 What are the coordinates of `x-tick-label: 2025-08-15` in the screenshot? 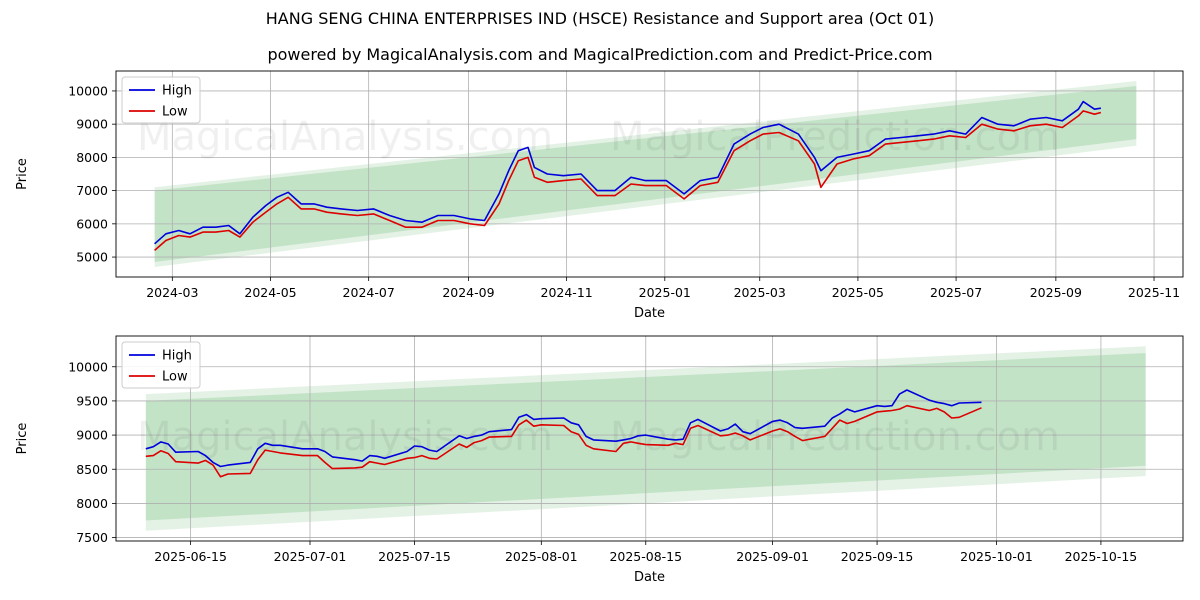 It's located at (645, 556).